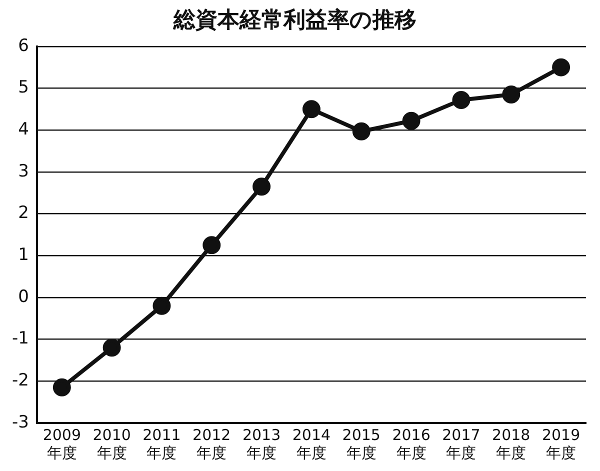 This screenshot has height=471, width=600. I want to click on x-tick-label: 2012 年度, so click(211, 444).